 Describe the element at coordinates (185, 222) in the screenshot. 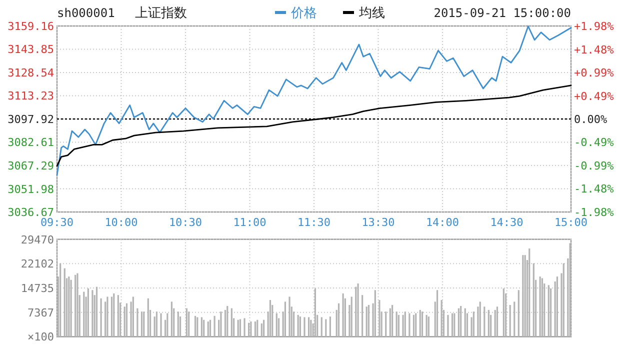

I see `x-tick-label: 10:30` at that location.